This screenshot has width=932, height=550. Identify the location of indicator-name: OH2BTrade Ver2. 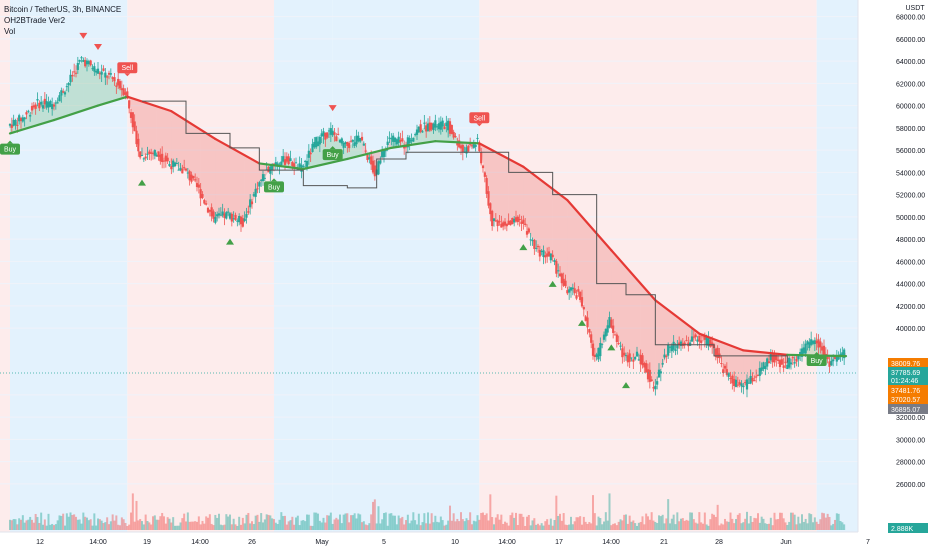
(35, 20).